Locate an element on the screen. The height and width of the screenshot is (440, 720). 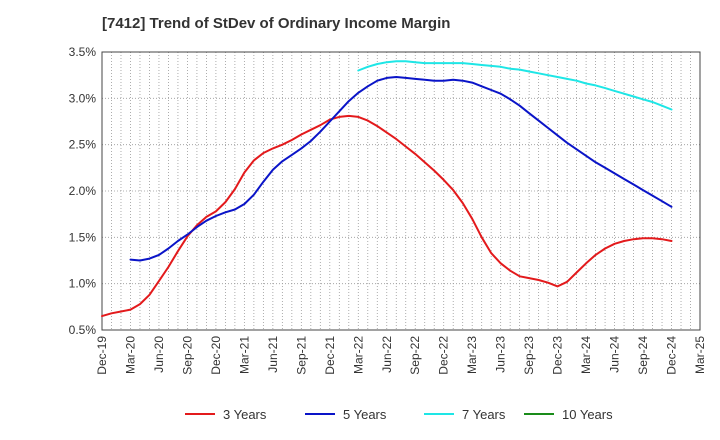
x-tick-label: Mar-24 is located at coordinates (586, 355).